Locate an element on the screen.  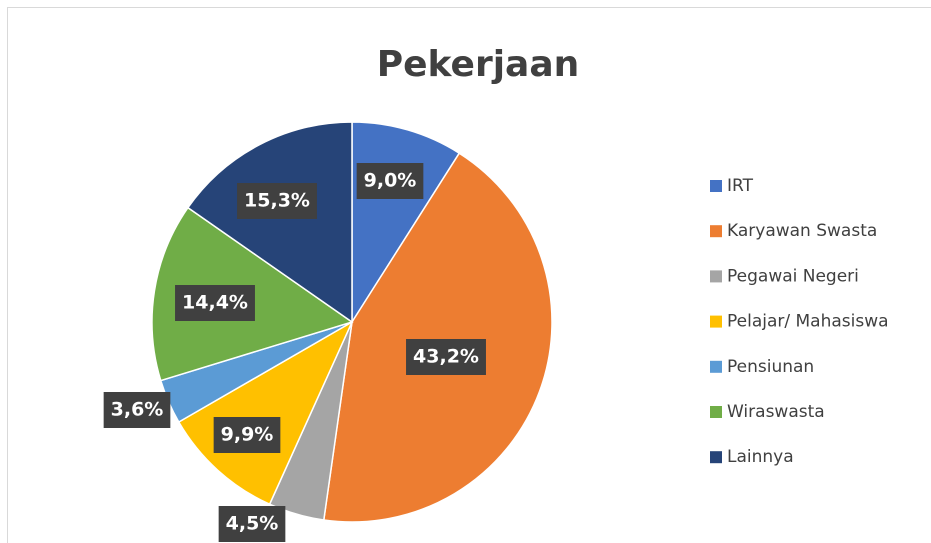
legend-label: Pensiunan is located at coordinates (770, 367).